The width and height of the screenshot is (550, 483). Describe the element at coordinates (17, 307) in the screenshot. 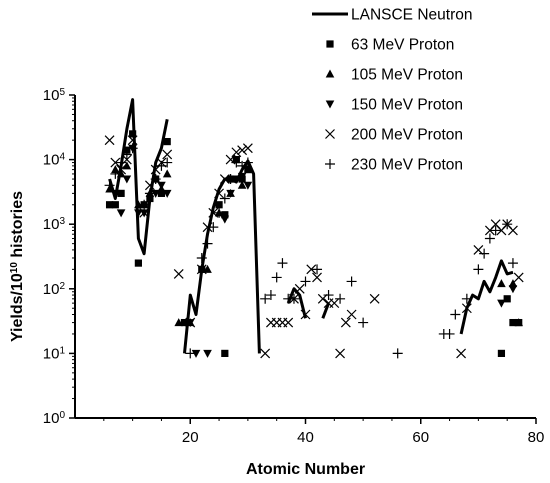

I see `y-axis-title-main: Yields/10` at that location.